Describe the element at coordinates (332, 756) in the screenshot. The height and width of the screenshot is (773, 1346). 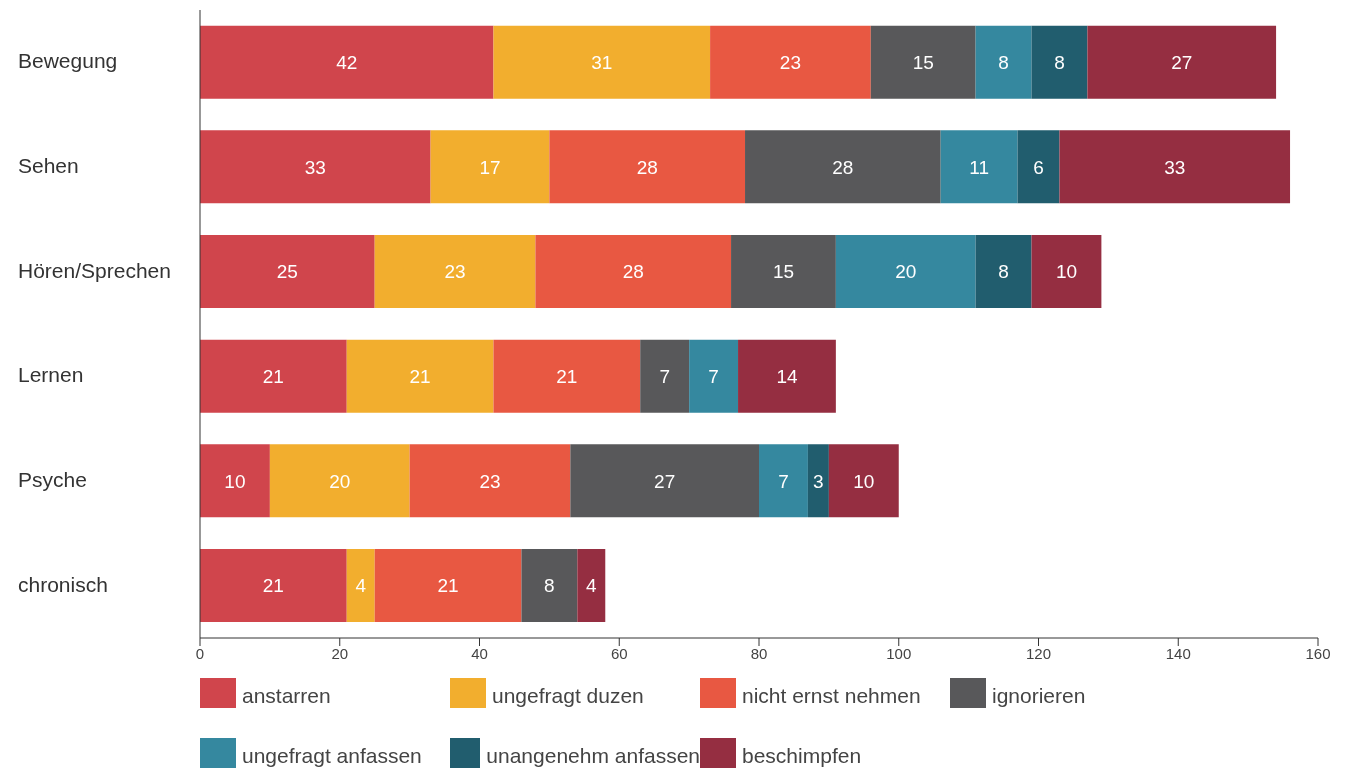
I see `legend-label: ungefragt anfassen` at that location.